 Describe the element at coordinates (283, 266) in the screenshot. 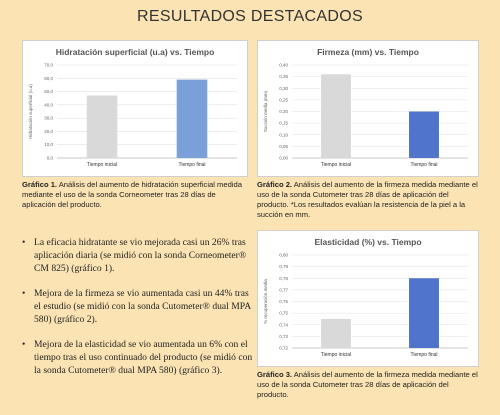

I see `y-tick-label: 0,79` at that location.